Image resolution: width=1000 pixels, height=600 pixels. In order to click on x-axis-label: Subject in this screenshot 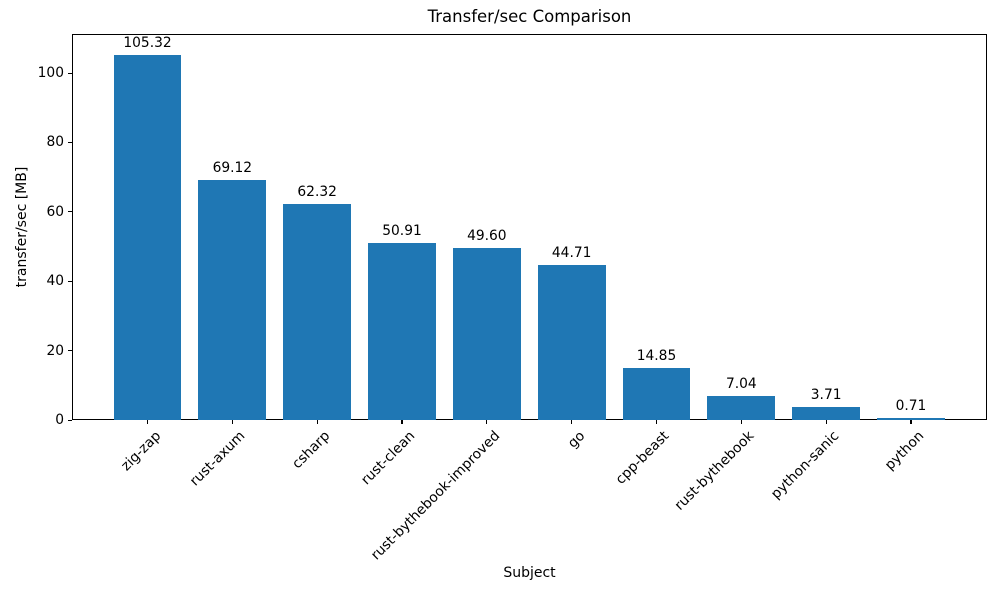, I will do `click(529, 573)`.